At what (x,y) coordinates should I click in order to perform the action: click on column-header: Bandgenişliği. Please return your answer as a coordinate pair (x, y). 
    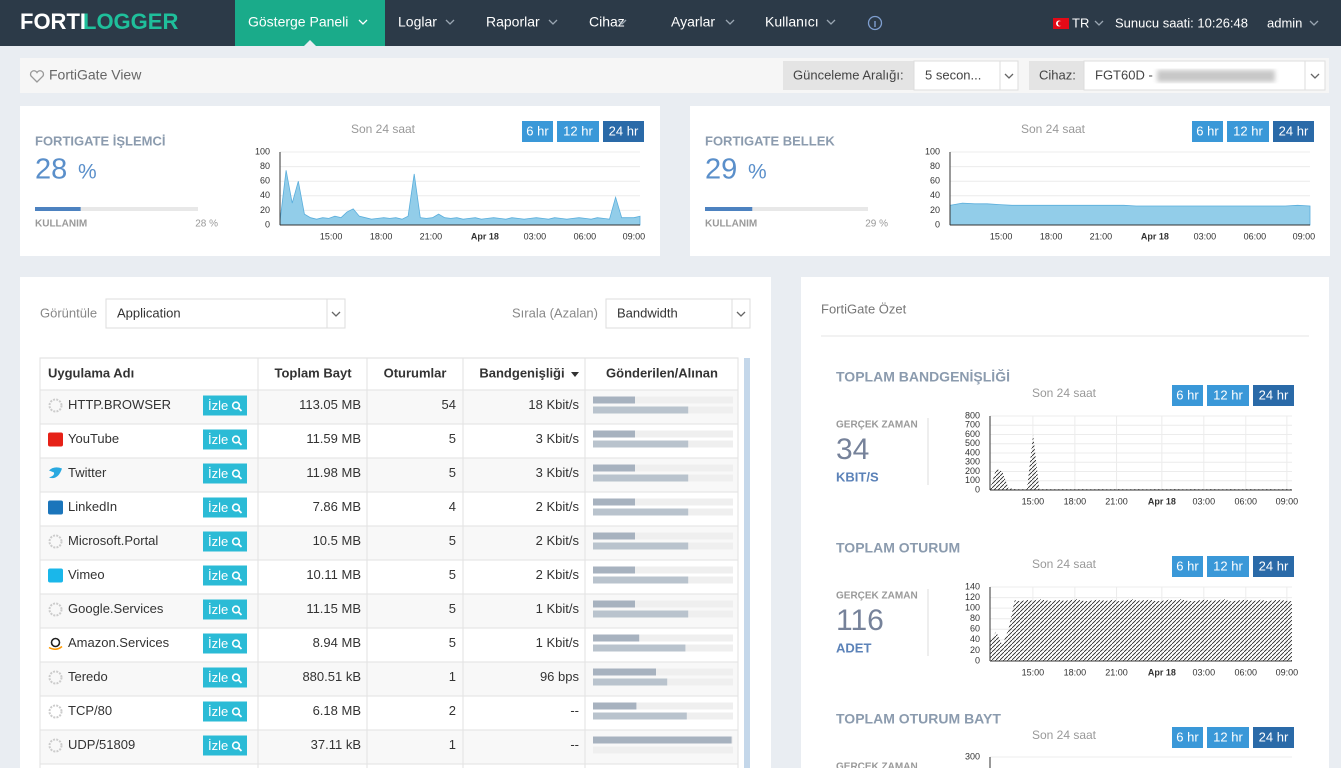
    Looking at the image, I should click on (521, 372).